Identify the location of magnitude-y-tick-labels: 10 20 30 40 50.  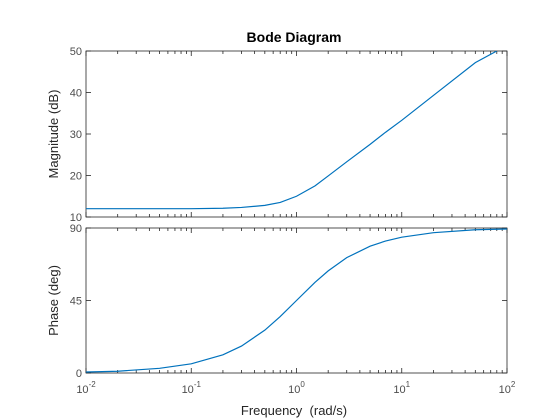
(76, 135).